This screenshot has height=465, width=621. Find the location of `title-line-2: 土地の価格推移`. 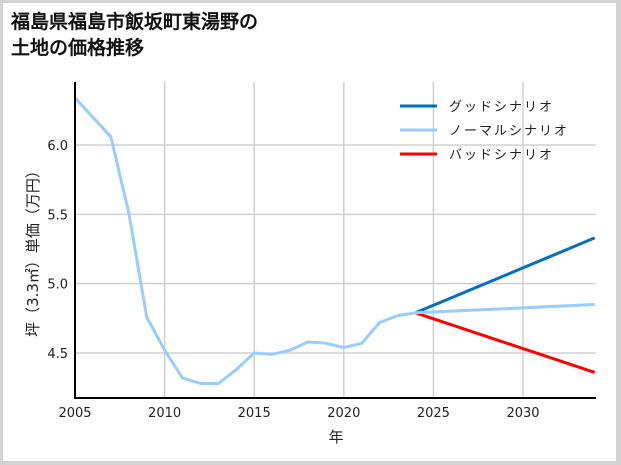

title-line-2: 土地の価格推移 is located at coordinates (78, 48).